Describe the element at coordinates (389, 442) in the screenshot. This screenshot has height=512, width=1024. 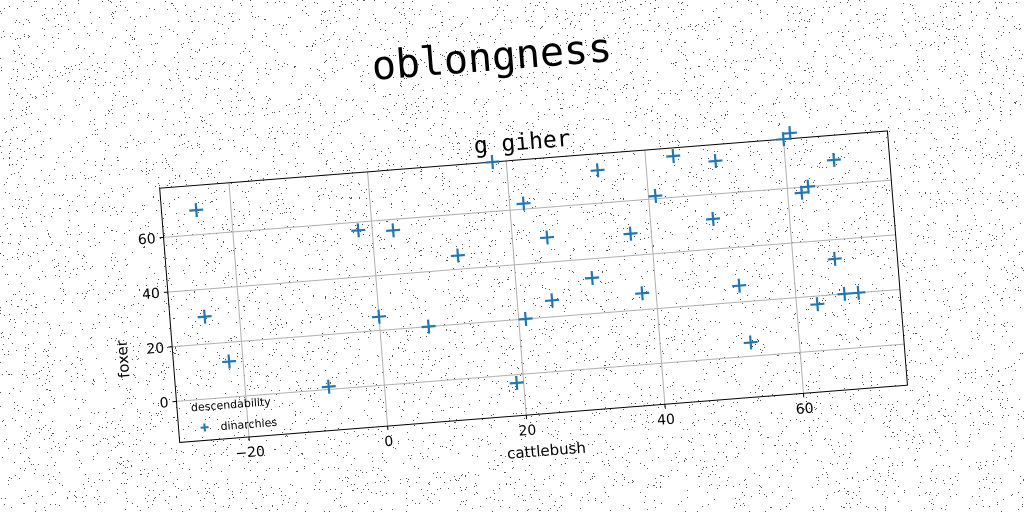
I see `x-tick-label: 0` at that location.